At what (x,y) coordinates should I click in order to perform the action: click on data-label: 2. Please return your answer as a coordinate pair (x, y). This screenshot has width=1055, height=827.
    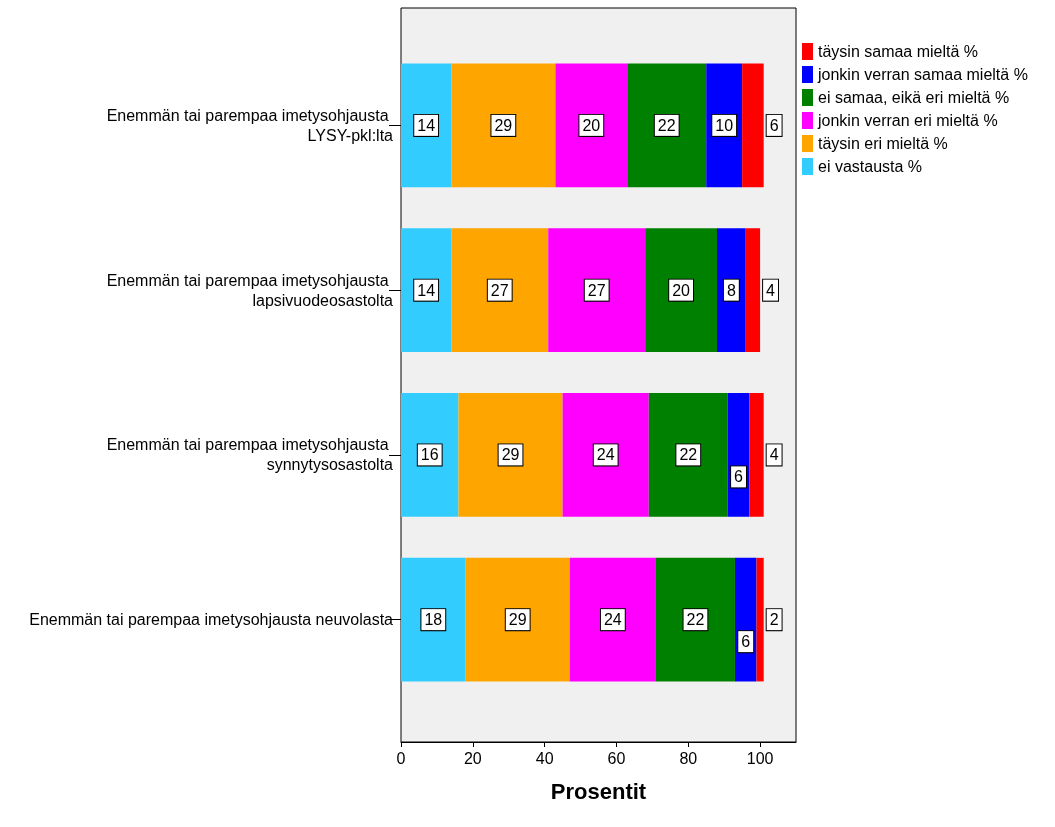
    Looking at the image, I should click on (774, 620).